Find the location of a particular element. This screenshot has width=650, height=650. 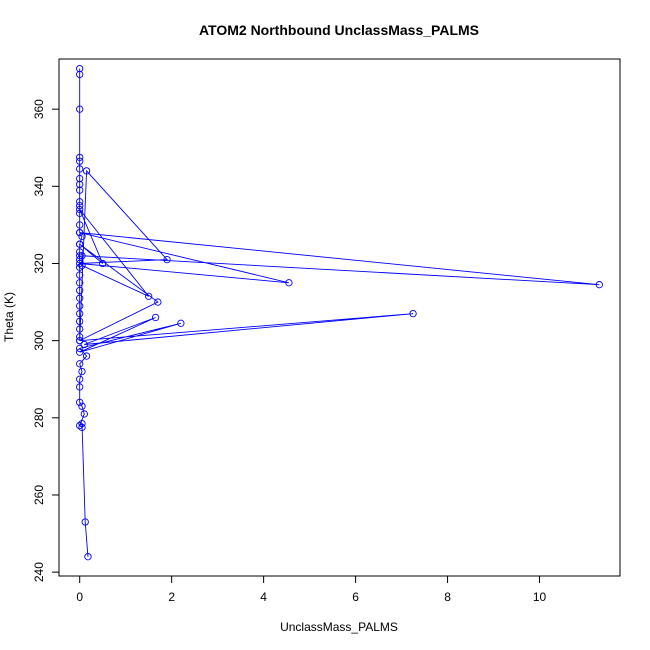

y-axis: 240 260 280 300 320 340 360 is located at coordinates (46, 340).